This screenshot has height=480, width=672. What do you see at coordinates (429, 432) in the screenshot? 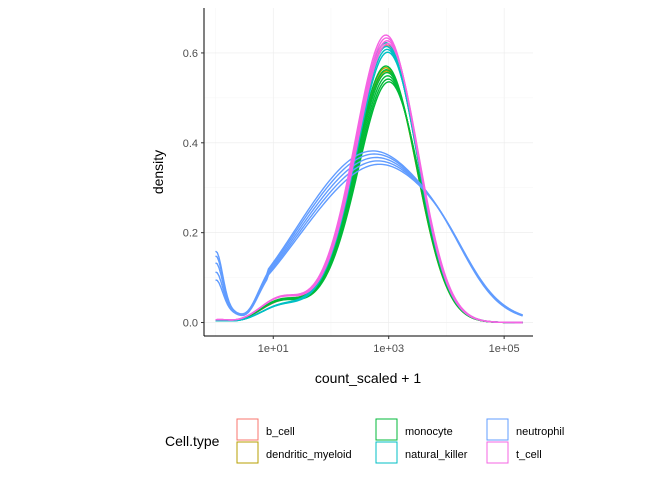
I see `legend-label: monocyte` at bounding box center [429, 432].